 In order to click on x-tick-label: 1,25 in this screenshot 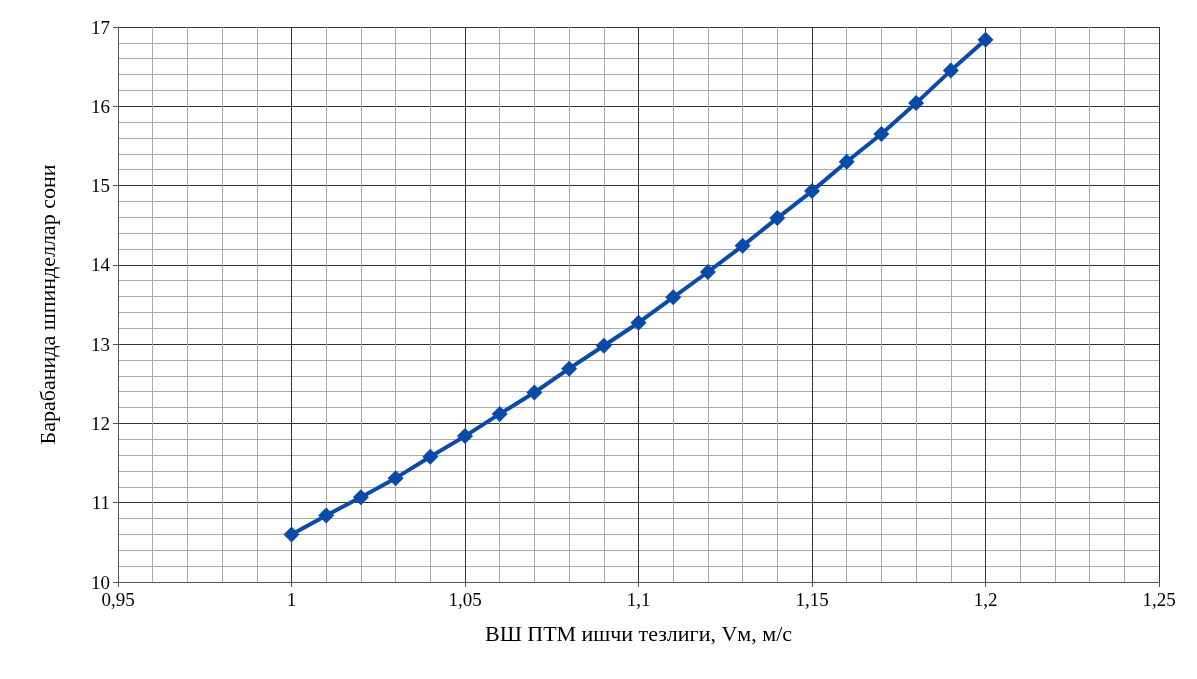, I will do `click(1159, 599)`.